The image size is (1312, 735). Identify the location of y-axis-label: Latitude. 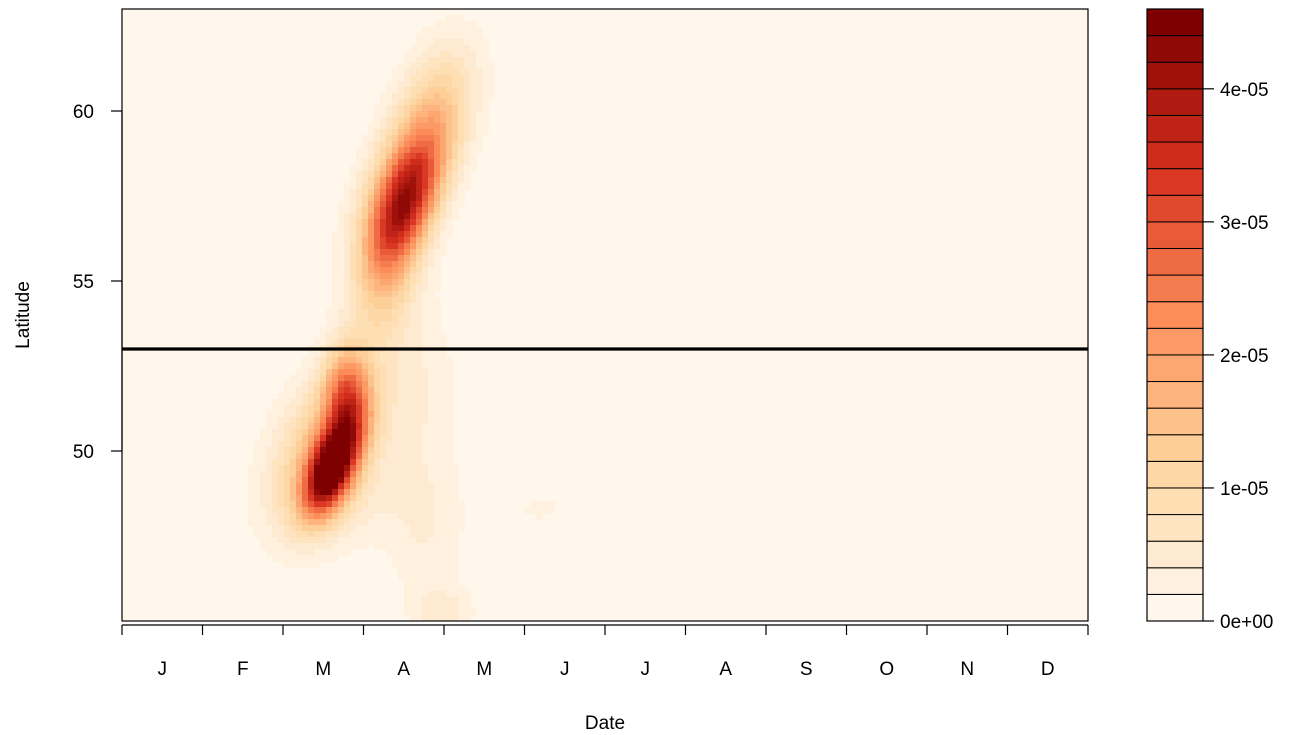
(23, 315).